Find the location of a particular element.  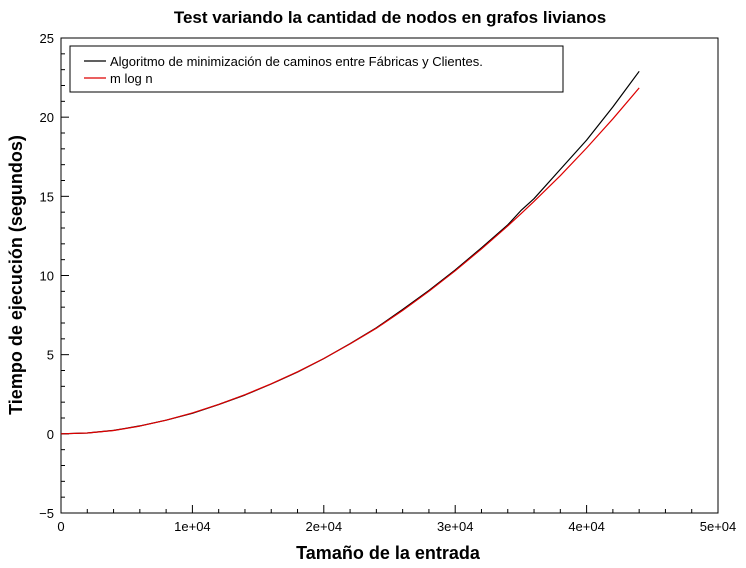

y-tick-label: 5 is located at coordinates (50, 355).